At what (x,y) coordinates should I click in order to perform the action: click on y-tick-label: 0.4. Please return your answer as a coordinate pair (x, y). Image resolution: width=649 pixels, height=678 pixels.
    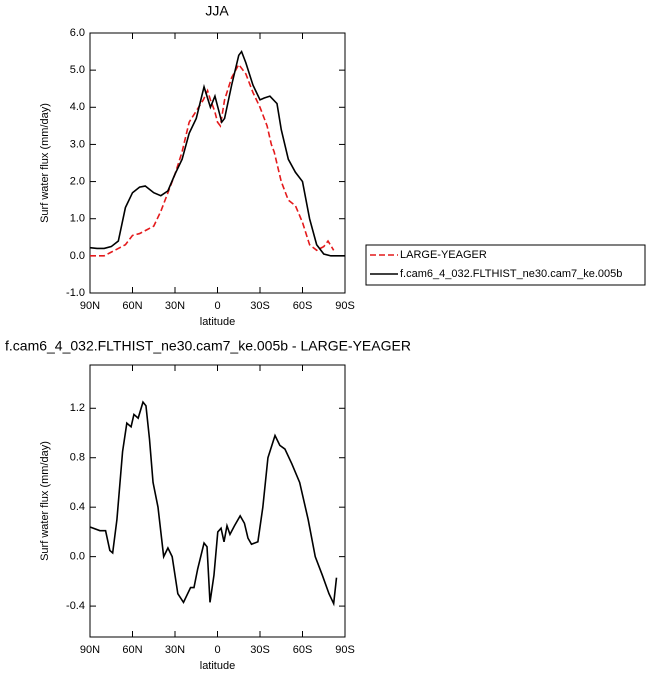
    Looking at the image, I should click on (77, 507).